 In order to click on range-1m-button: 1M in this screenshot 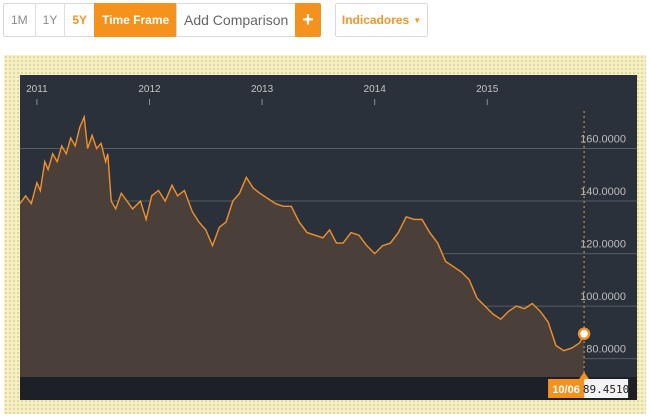, I will do `click(20, 20)`.